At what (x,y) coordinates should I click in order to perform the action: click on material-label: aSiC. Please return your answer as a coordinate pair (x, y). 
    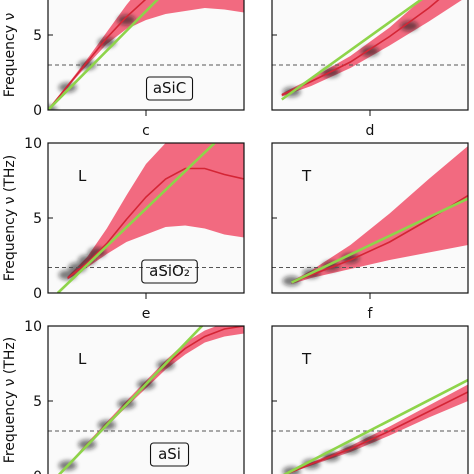
    Looking at the image, I should click on (169, 88).